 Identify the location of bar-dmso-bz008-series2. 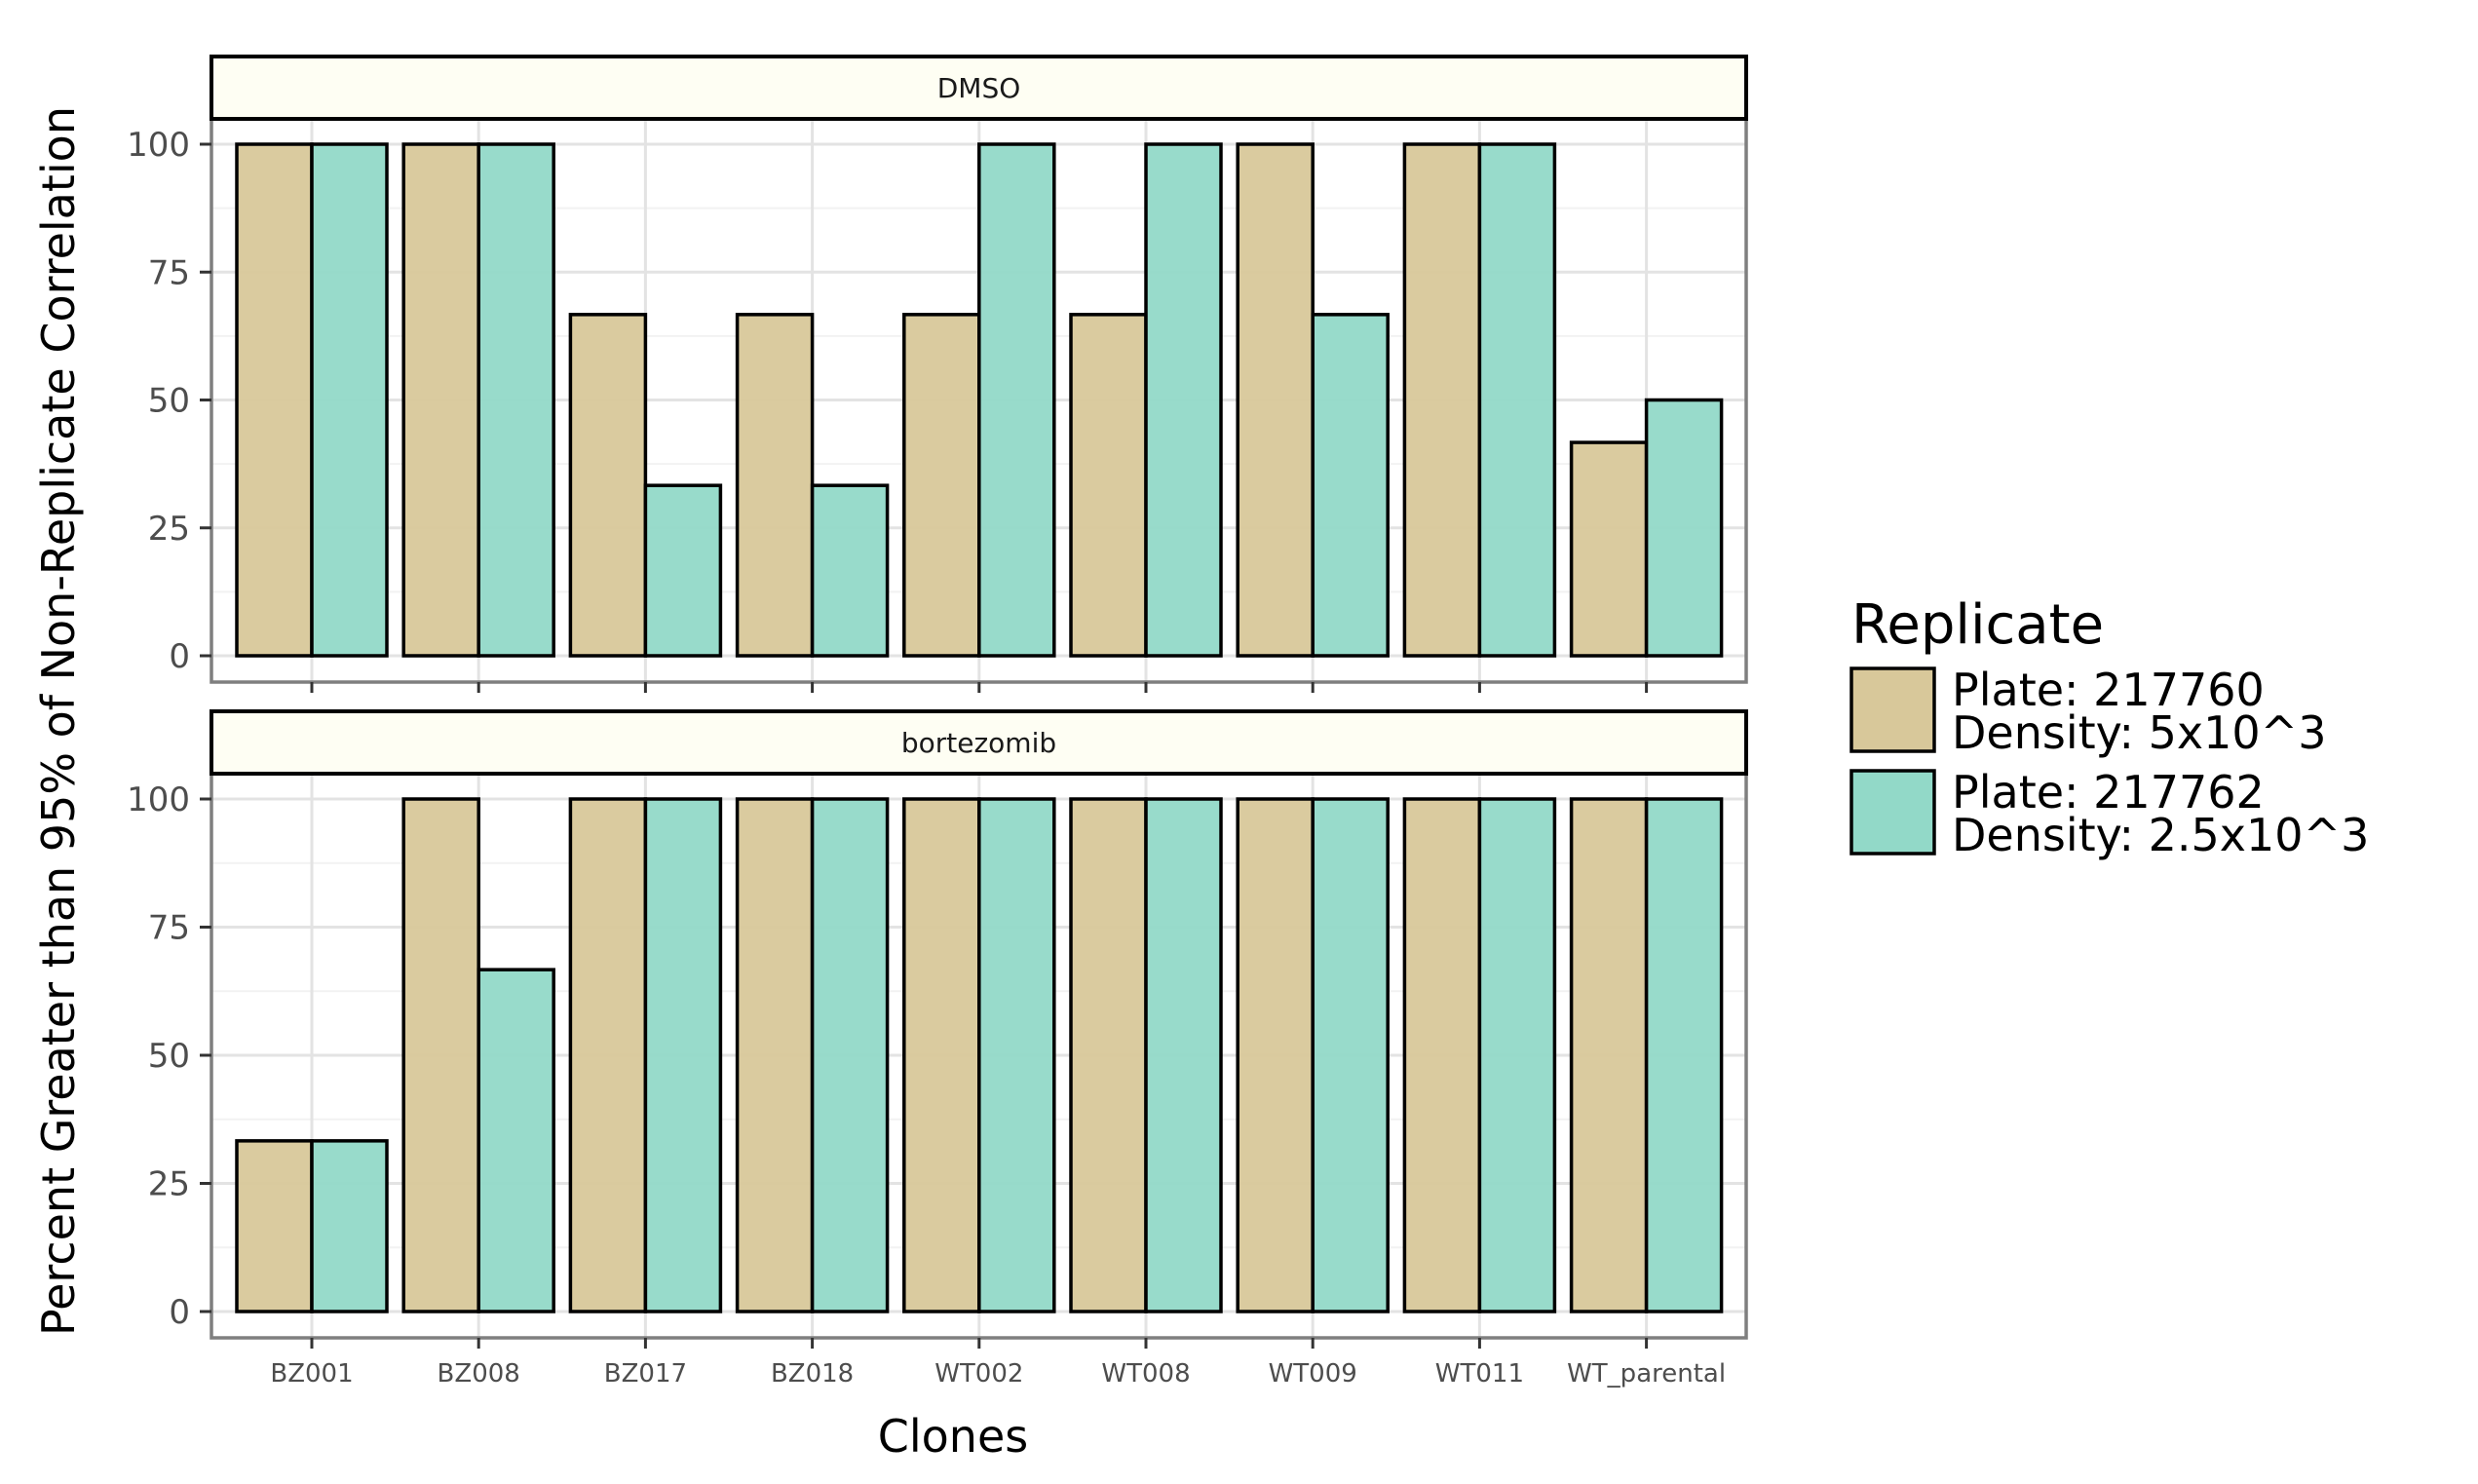
(516, 400).